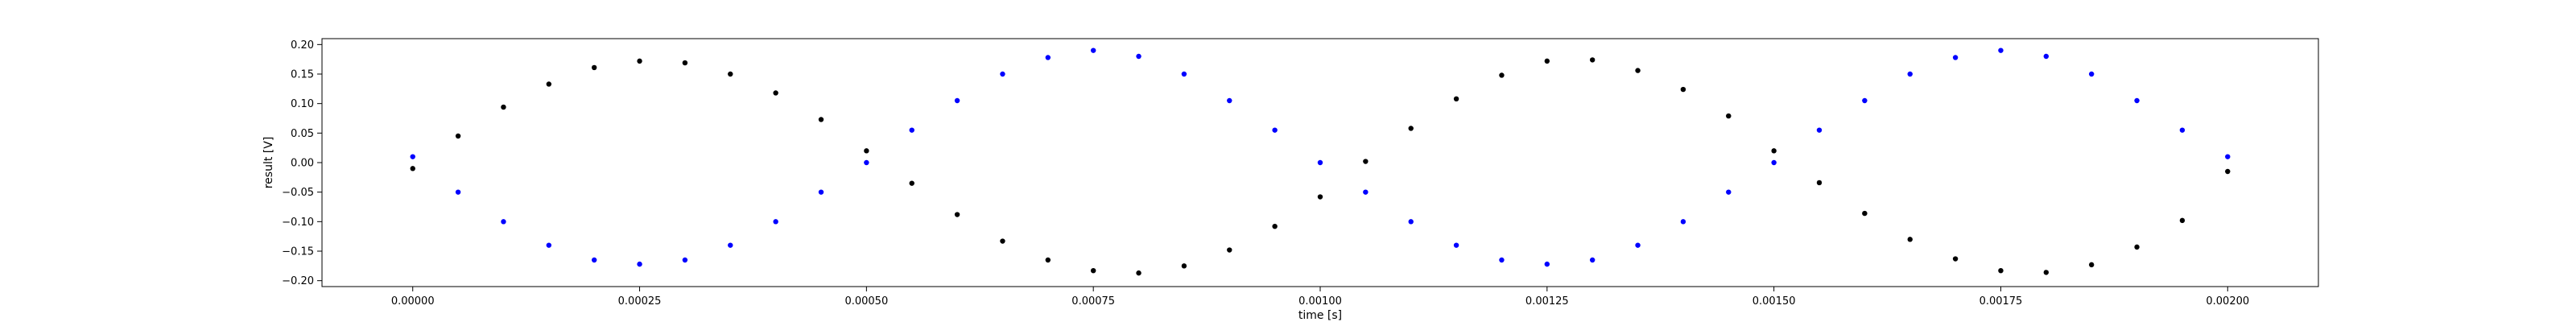 This screenshot has width=2576, height=322. What do you see at coordinates (302, 75) in the screenshot?
I see `y-tick-label: 0.15` at bounding box center [302, 75].